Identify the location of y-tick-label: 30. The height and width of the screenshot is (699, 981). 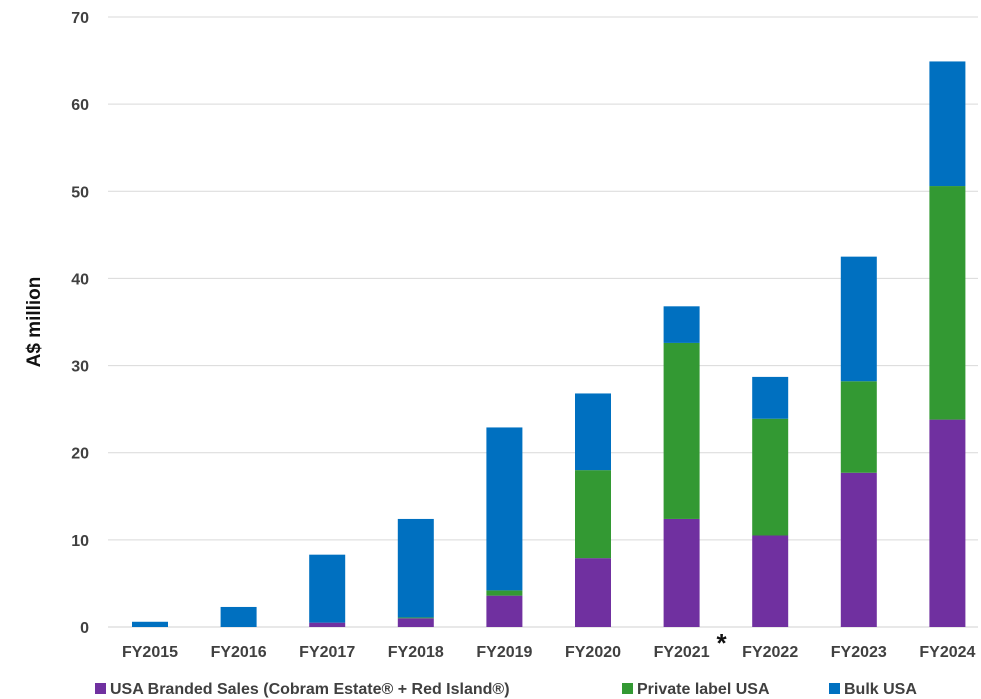
(80, 367).